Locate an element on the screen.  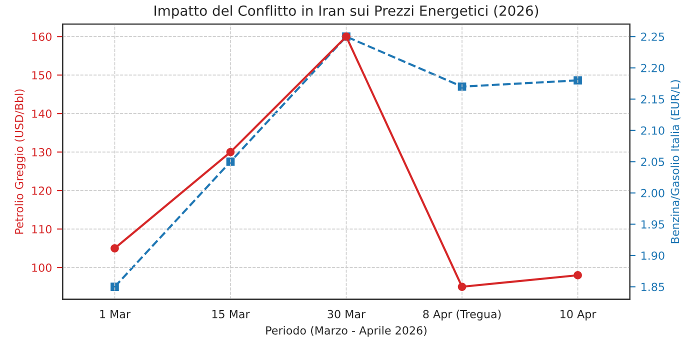
y-tick-label: 130 is located at coordinates (42, 152).